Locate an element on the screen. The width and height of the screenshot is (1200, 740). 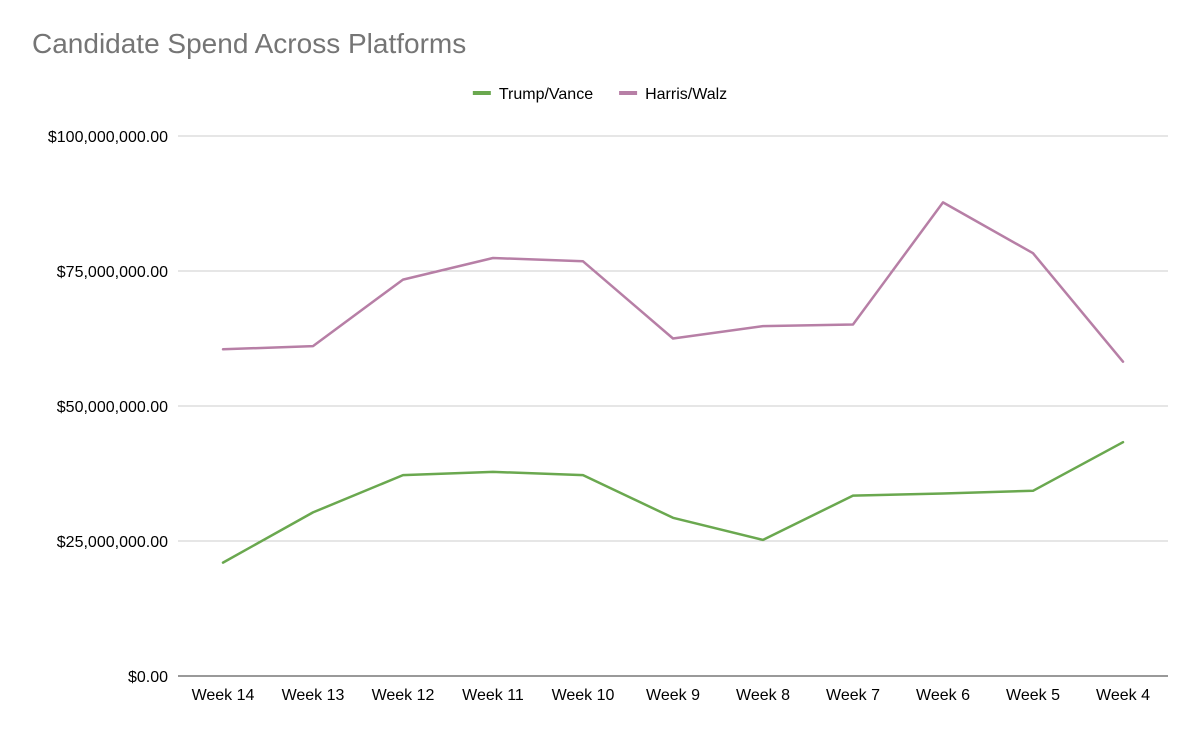
legend-label: Harris/Walz is located at coordinates (686, 94).